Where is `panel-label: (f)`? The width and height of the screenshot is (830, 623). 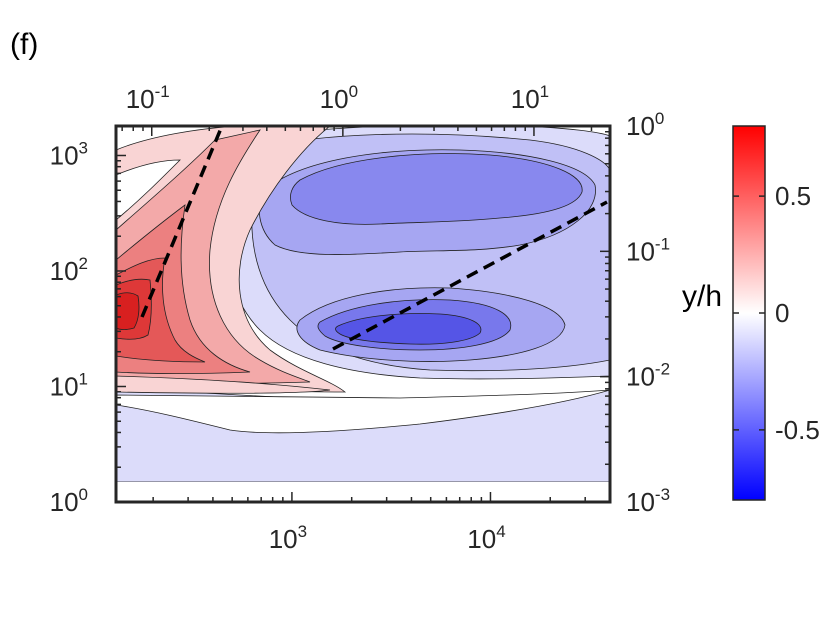 panel-label: (f) is located at coordinates (24, 44).